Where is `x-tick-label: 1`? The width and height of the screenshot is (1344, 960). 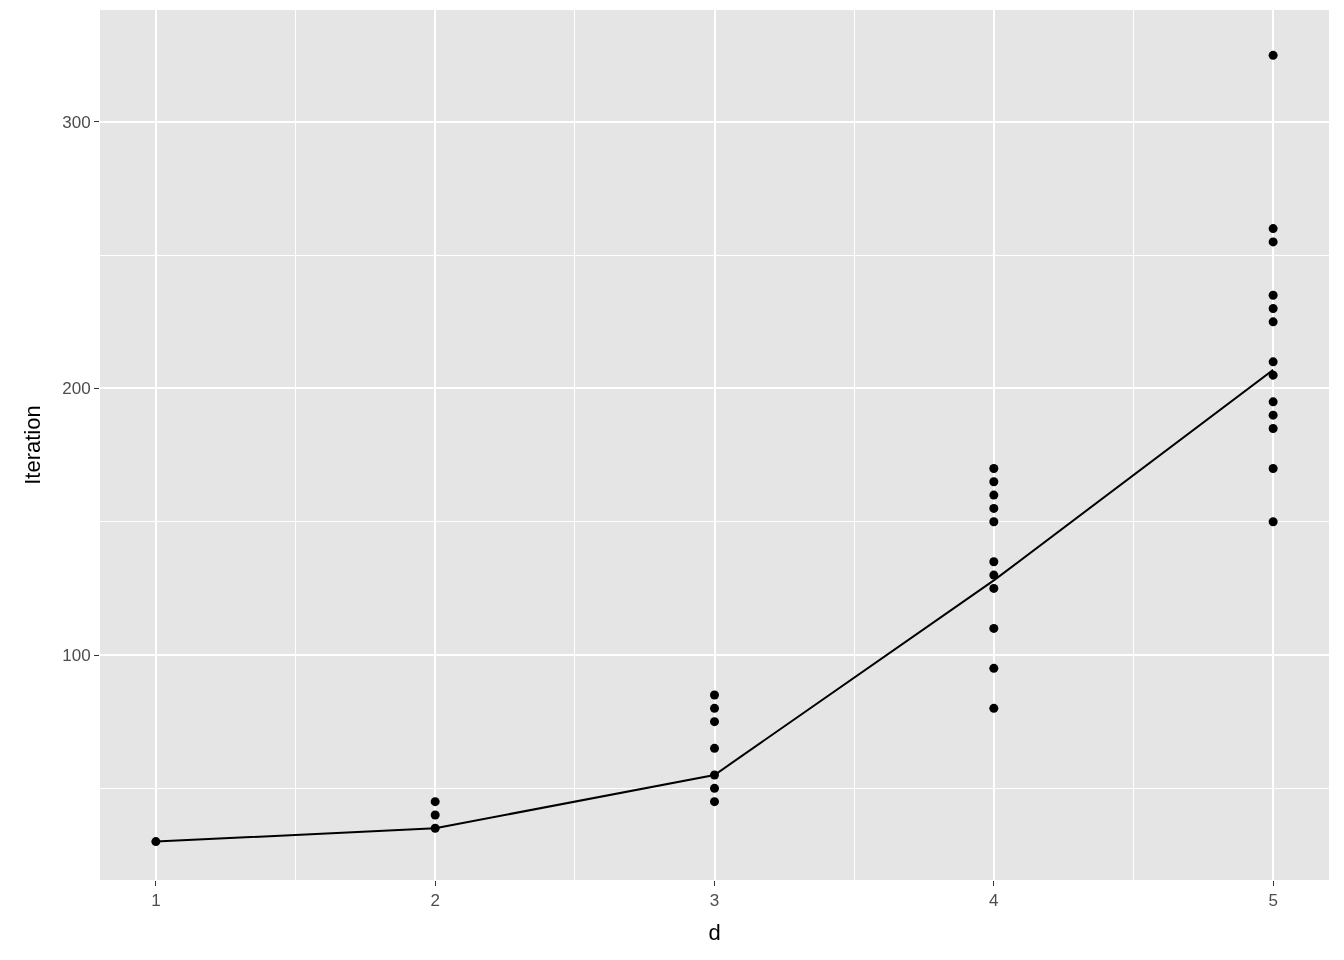 x-tick-label: 1 is located at coordinates (156, 901).